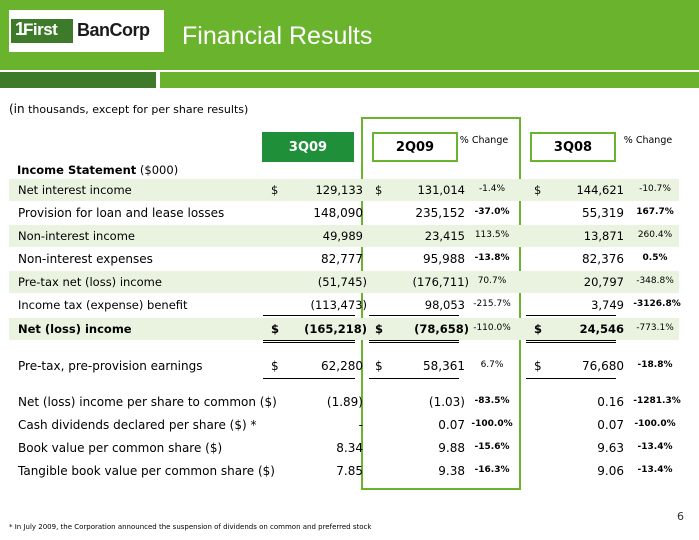 The height and width of the screenshot is (540, 699). What do you see at coordinates (335, 329) in the screenshot?
I see `value-3q09: (165,218)` at bounding box center [335, 329].